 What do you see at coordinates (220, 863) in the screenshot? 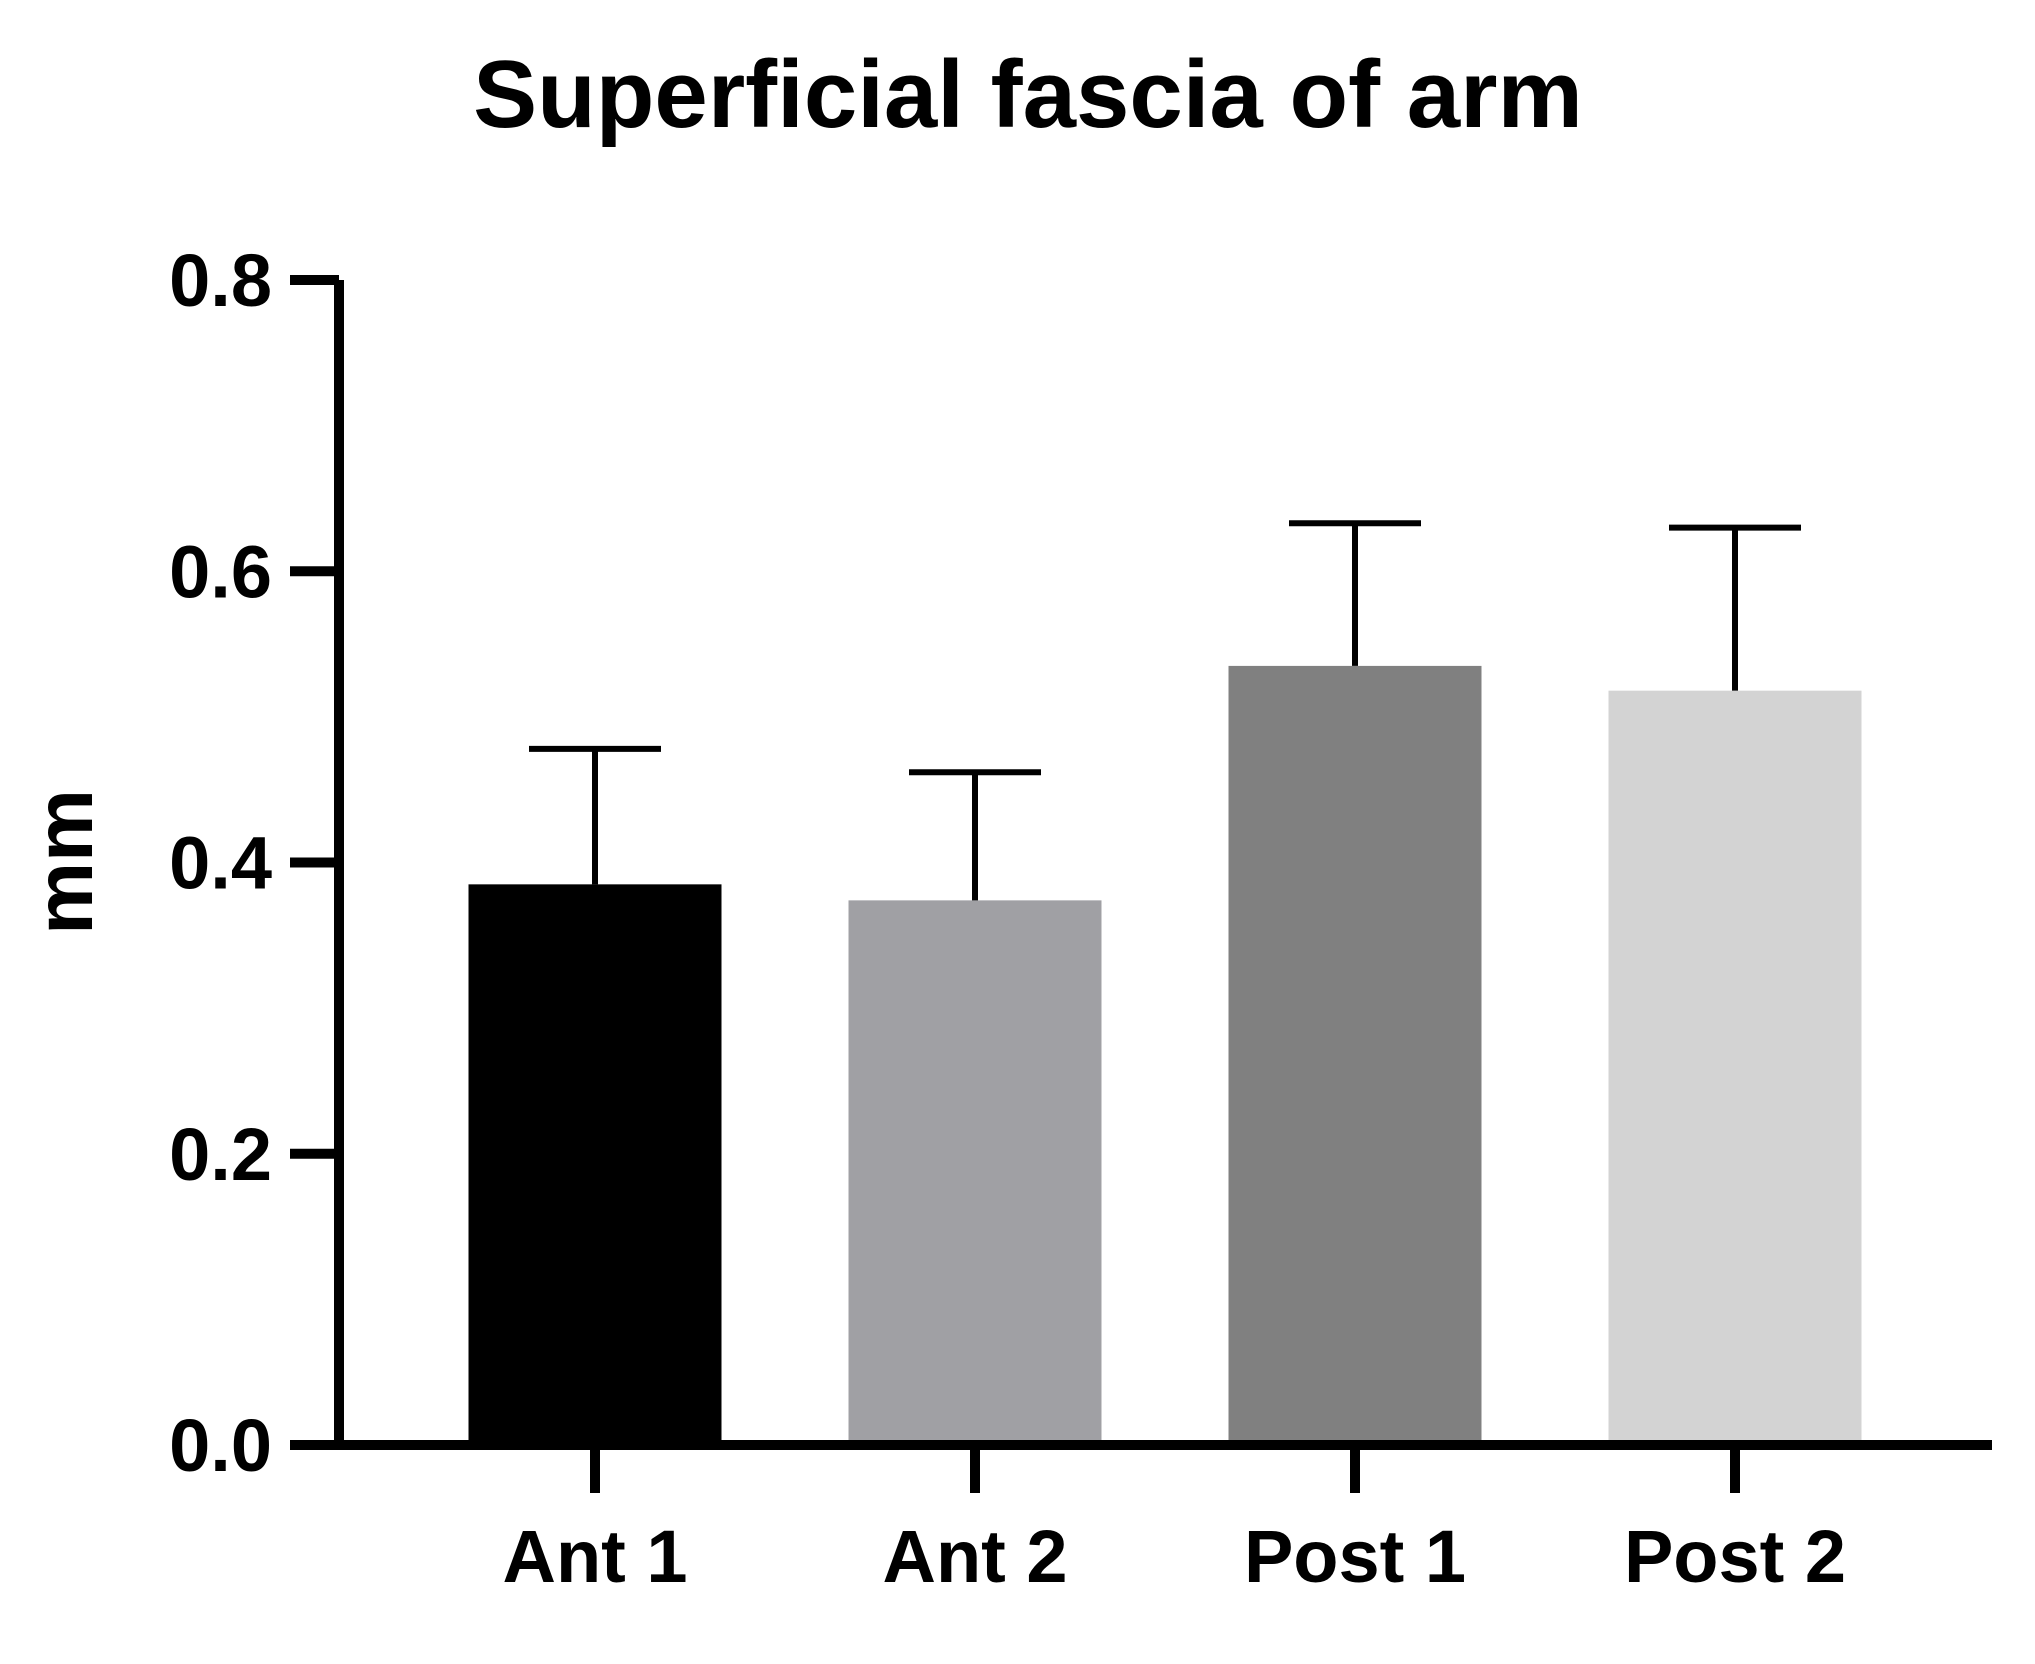
I see `y-tick-label: 0.4` at bounding box center [220, 863].